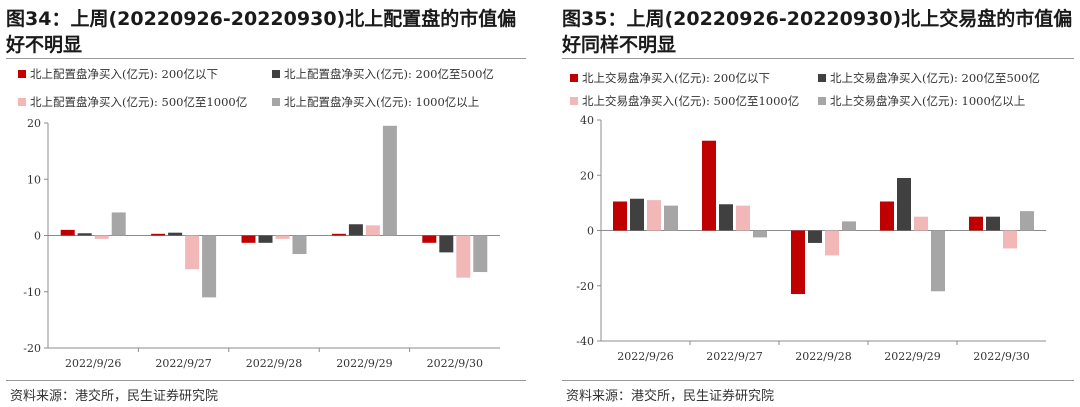 Image resolution: width=1080 pixels, height=407 pixels. I want to click on legend-label: 北上配置盘净买入(亿元): 1000亿以上, so click(382, 102).